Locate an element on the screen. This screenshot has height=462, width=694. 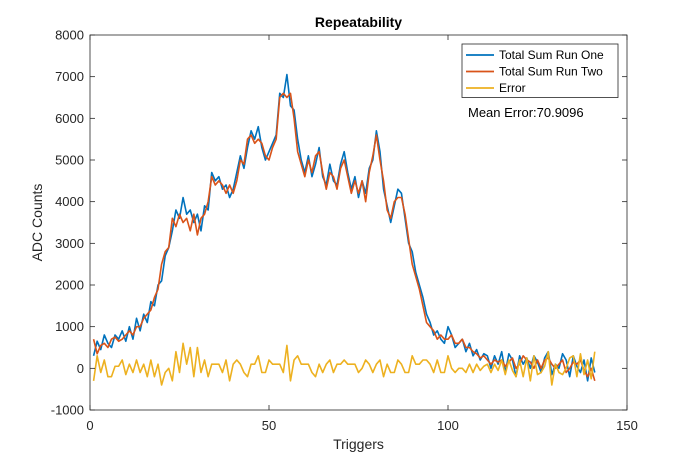
mean-error-annotation: Mean Error:70.9096 is located at coordinates (526, 112).